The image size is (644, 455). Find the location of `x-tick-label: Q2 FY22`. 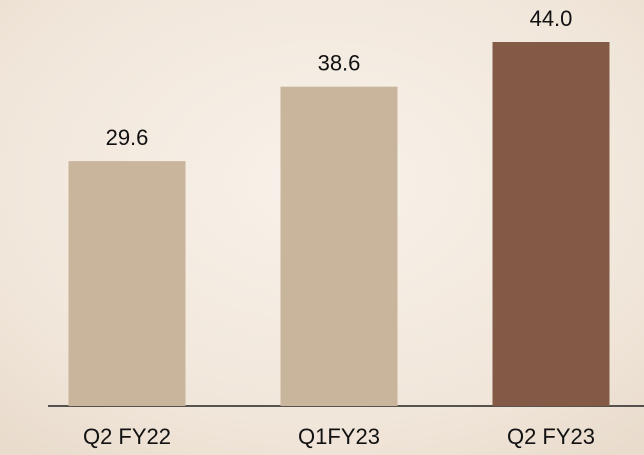

x-tick-label: Q2 FY22 is located at coordinates (127, 436).